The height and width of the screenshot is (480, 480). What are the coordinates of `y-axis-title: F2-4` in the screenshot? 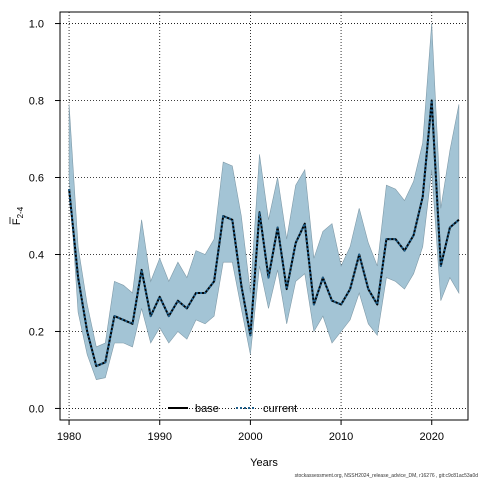 It's located at (17, 215).